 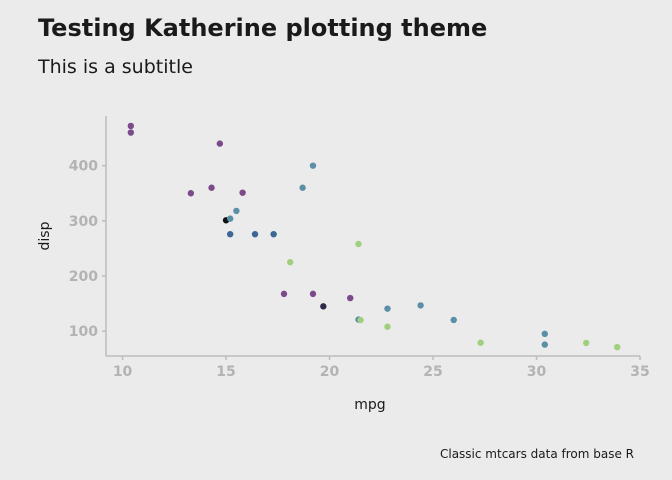 I want to click on y-tick-label: 300, so click(x=83, y=222).